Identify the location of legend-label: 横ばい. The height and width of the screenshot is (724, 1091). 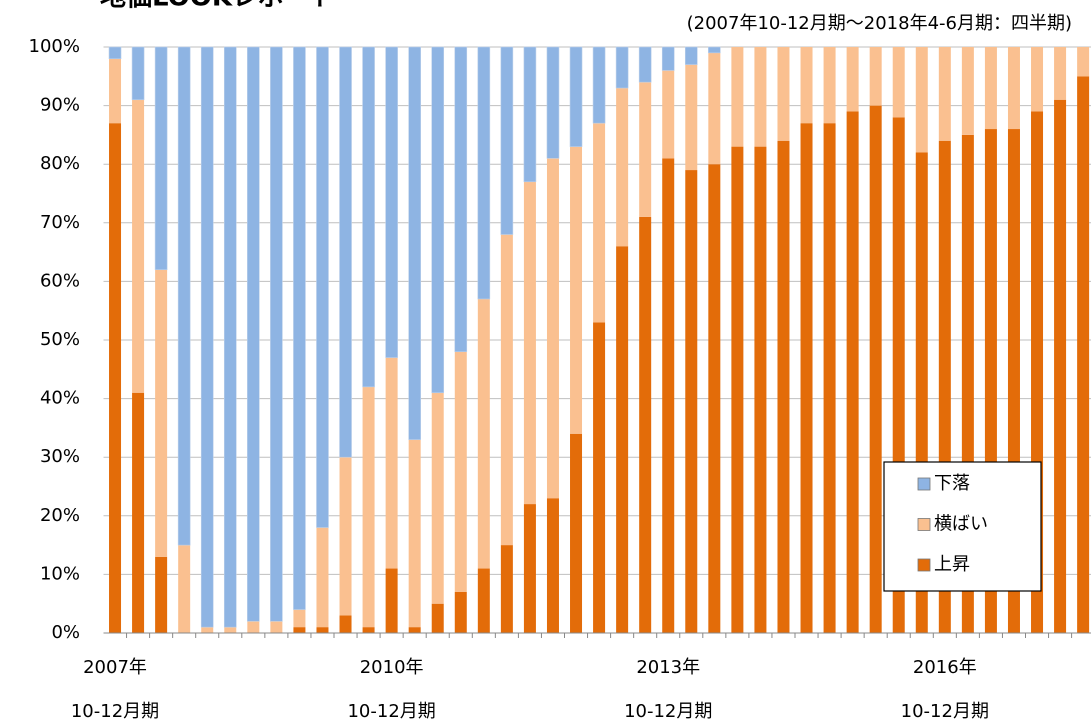
(961, 524).